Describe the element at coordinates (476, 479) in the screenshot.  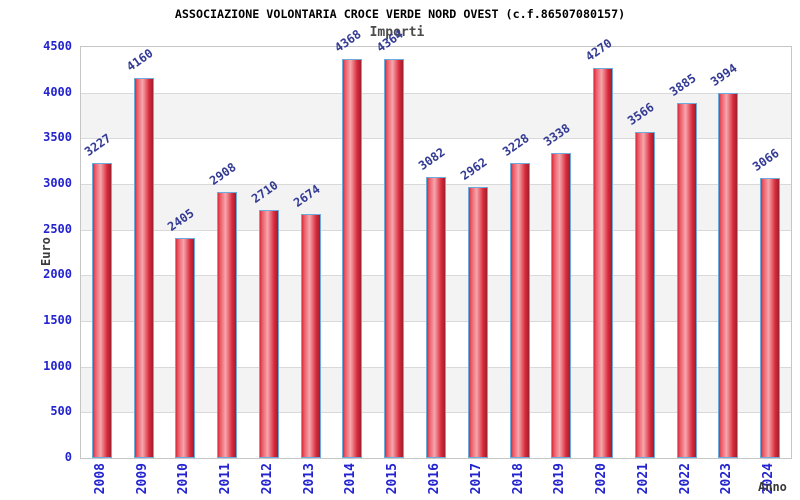
I see `x-tick-label-2017: 2017` at that location.